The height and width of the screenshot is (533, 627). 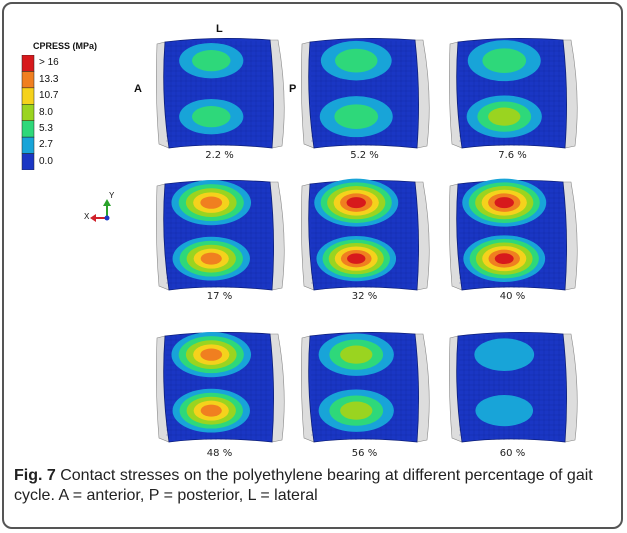 I want to click on triad-y-label: Y, so click(x=112, y=195).